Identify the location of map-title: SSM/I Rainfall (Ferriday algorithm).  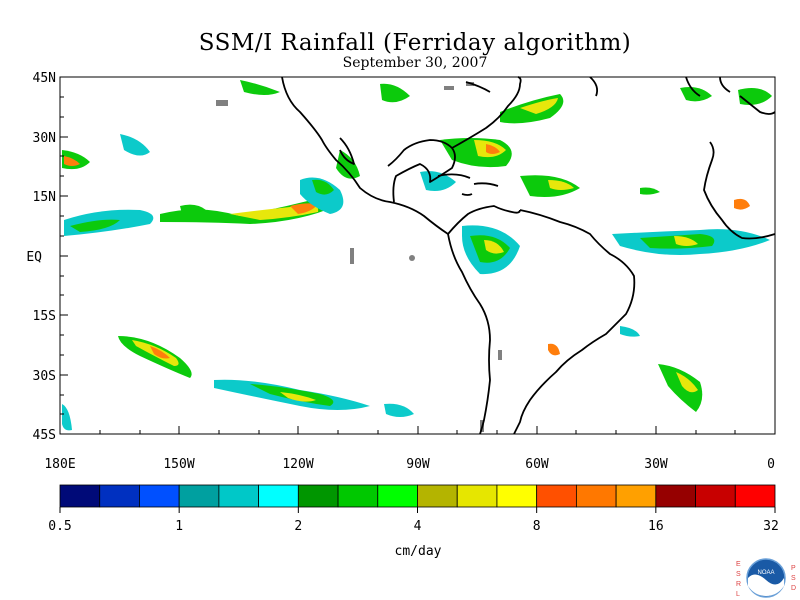
(415, 43).